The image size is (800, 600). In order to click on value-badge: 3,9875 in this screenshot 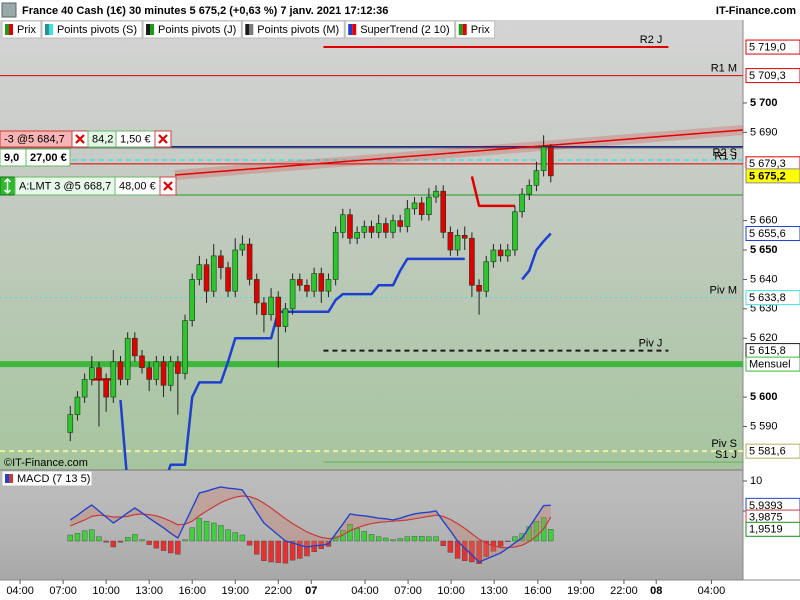, I will do `click(772, 517)`.